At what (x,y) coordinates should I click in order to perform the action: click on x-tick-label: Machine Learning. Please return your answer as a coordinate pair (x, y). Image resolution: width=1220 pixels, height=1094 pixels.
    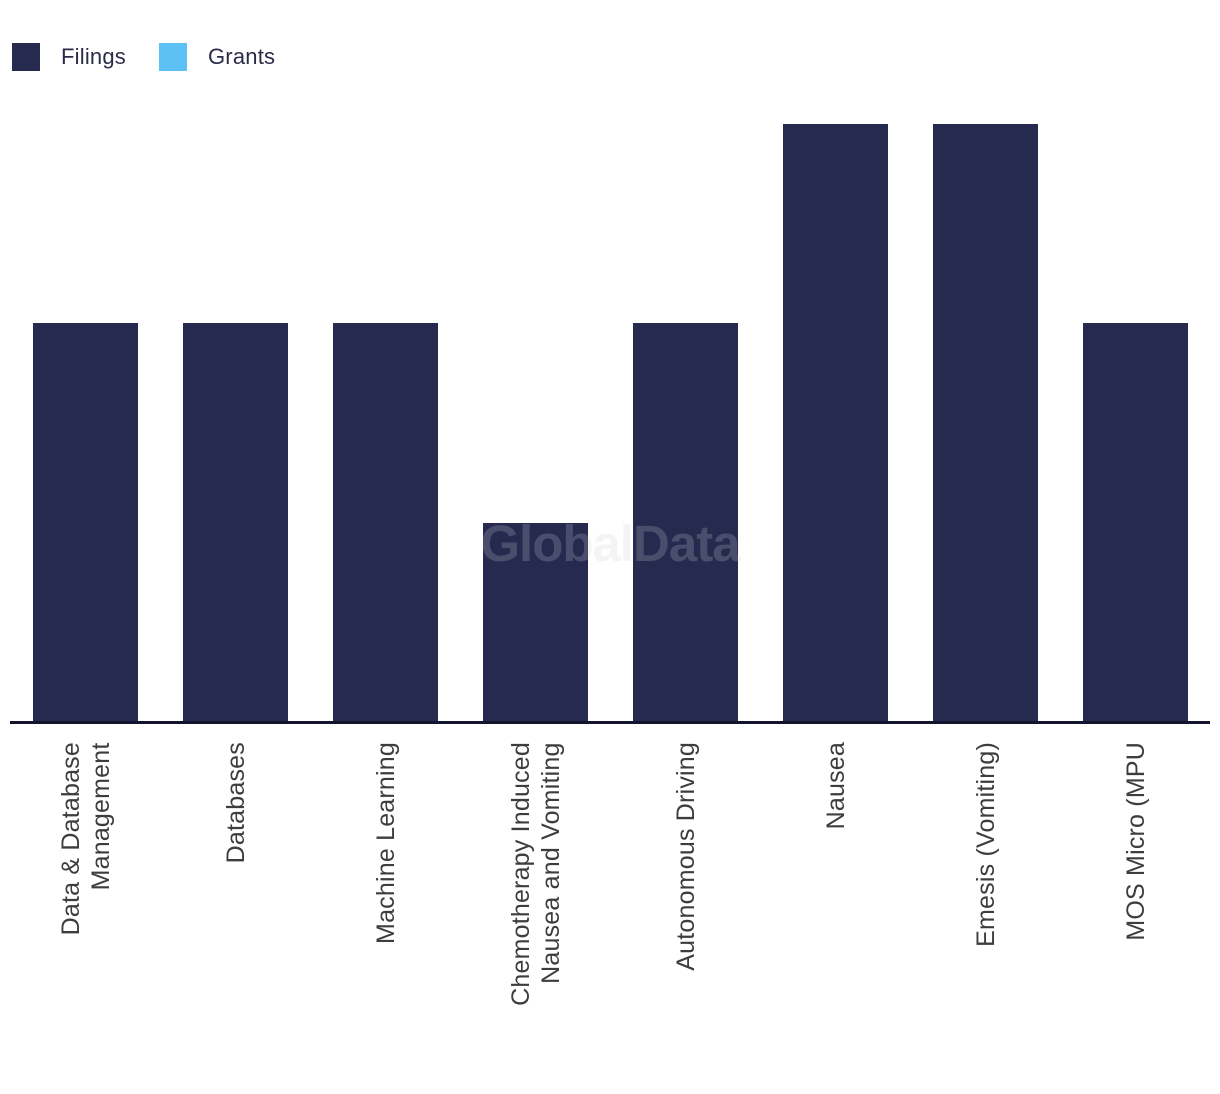
    Looking at the image, I should click on (385, 843).